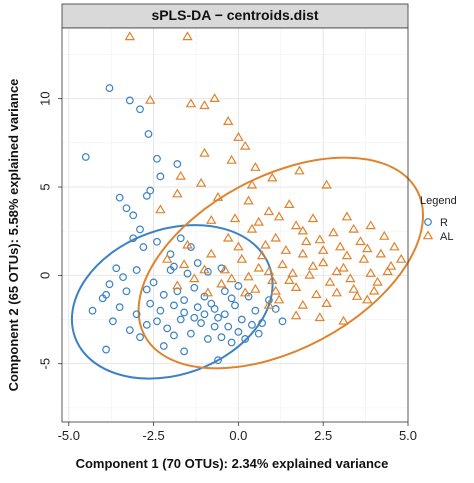 The width and height of the screenshot is (474, 483). Describe the element at coordinates (44, 364) in the screenshot. I see `y-tick-label: -5` at that location.